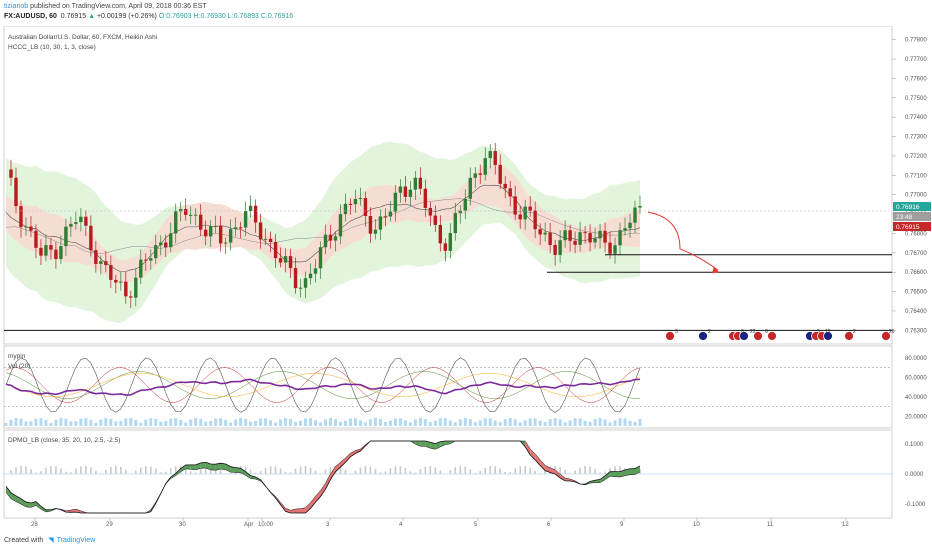 The width and height of the screenshot is (932, 550). I want to click on y-tick-label: 0.77000, so click(916, 196).